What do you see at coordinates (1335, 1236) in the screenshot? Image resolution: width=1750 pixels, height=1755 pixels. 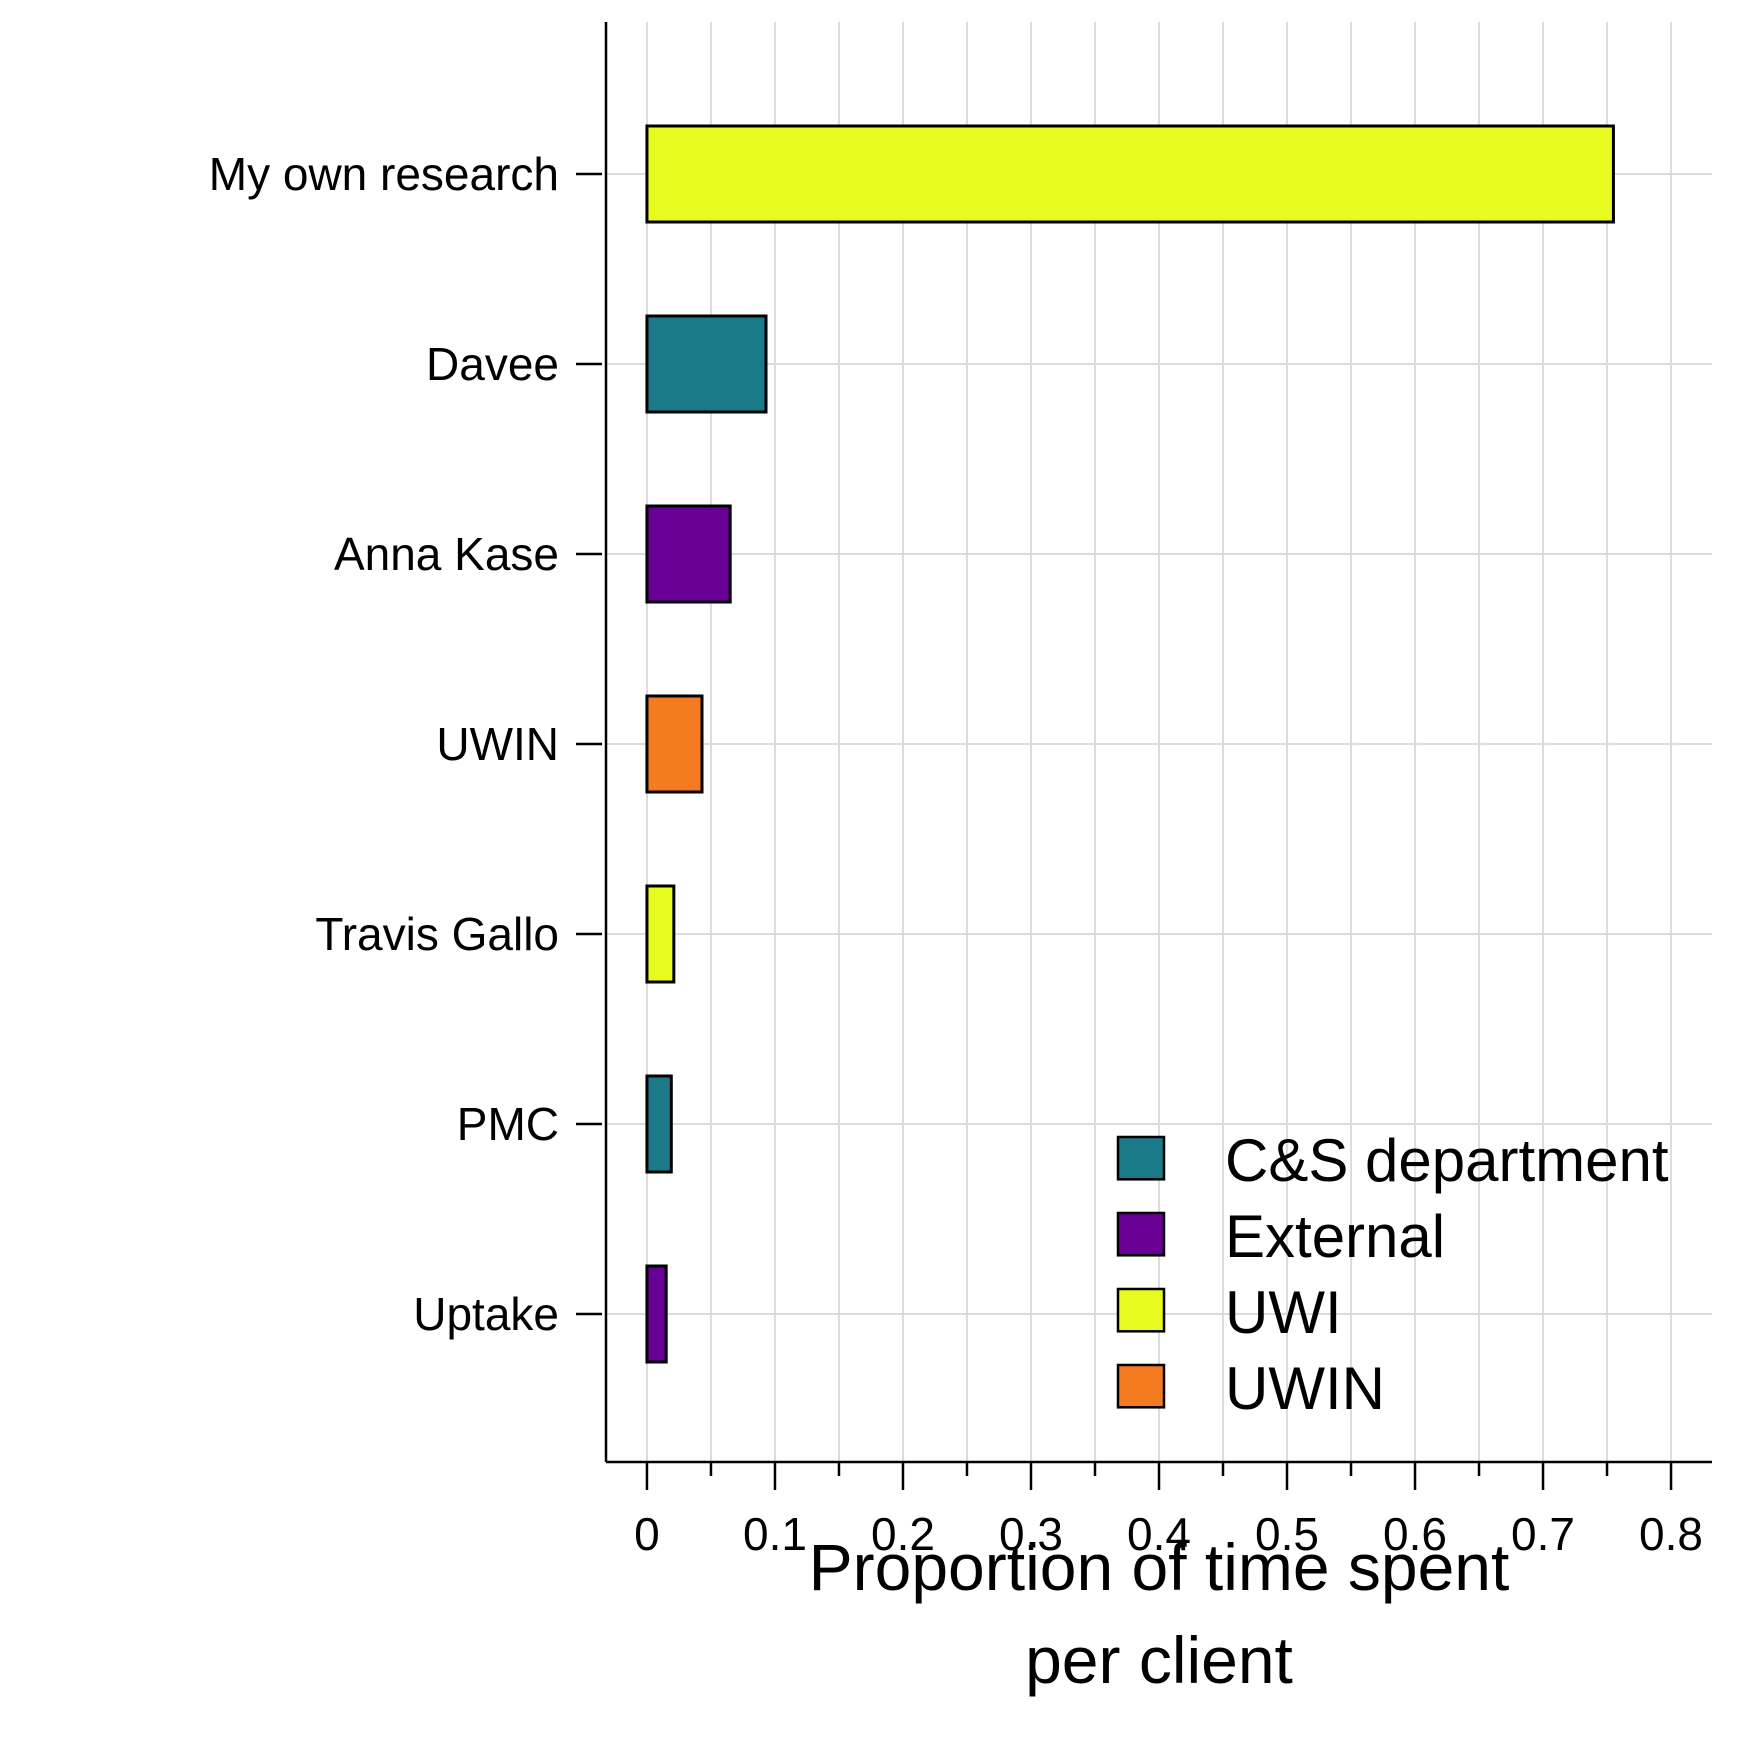 I see `legend-label: External` at bounding box center [1335, 1236].